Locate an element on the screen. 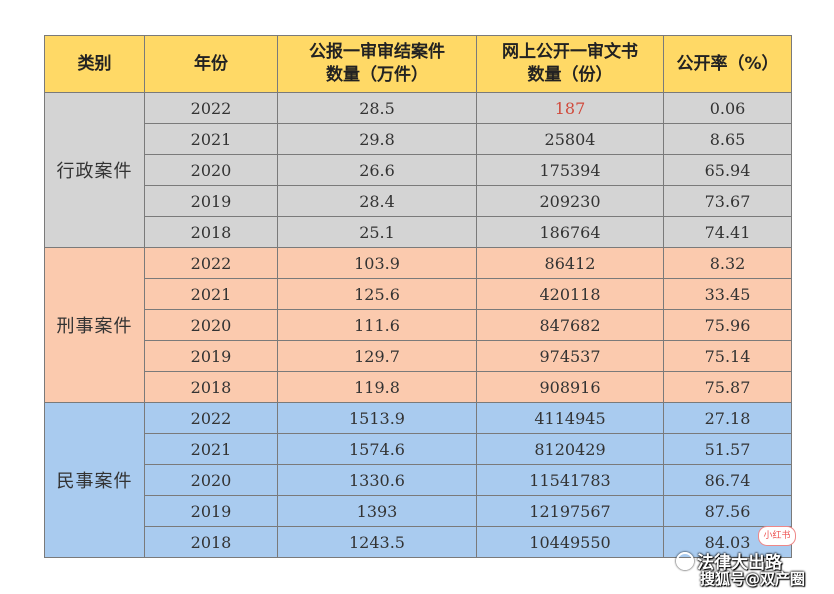 The image size is (834, 594). rate-cell: 65.94 is located at coordinates (727, 170).